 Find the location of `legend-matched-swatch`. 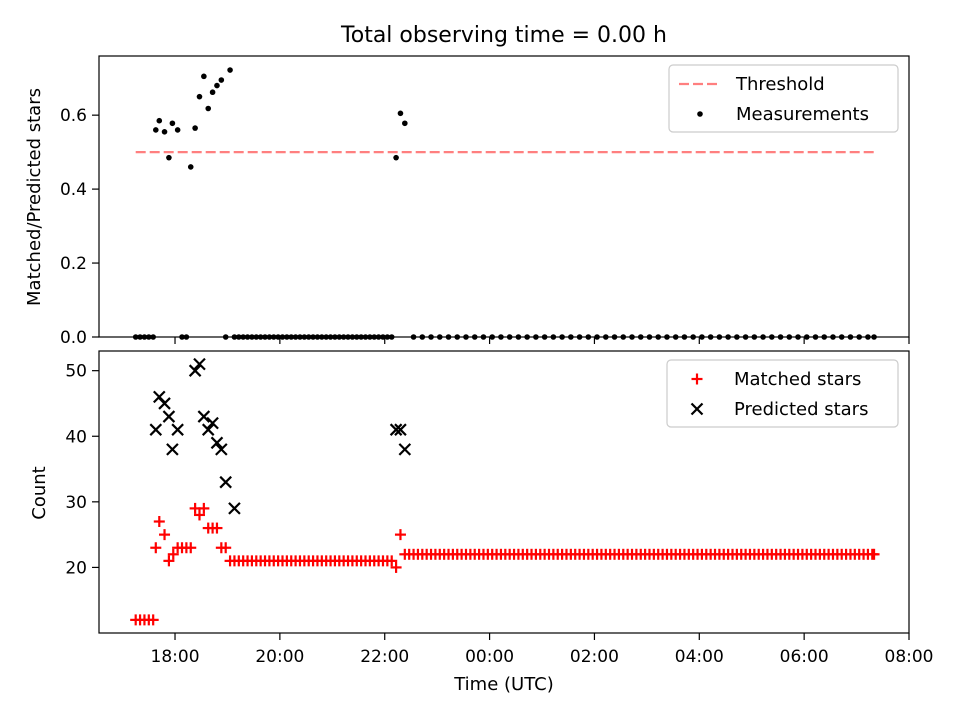

legend-matched-swatch is located at coordinates (697, 379).